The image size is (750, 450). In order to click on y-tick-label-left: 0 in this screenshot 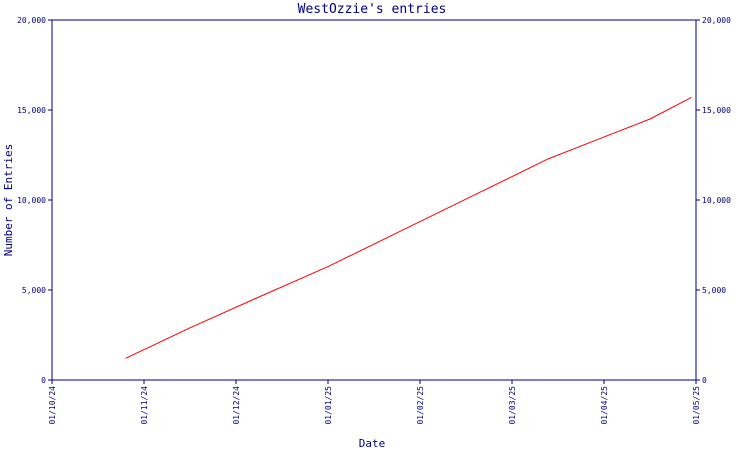, I will do `click(43, 380)`.